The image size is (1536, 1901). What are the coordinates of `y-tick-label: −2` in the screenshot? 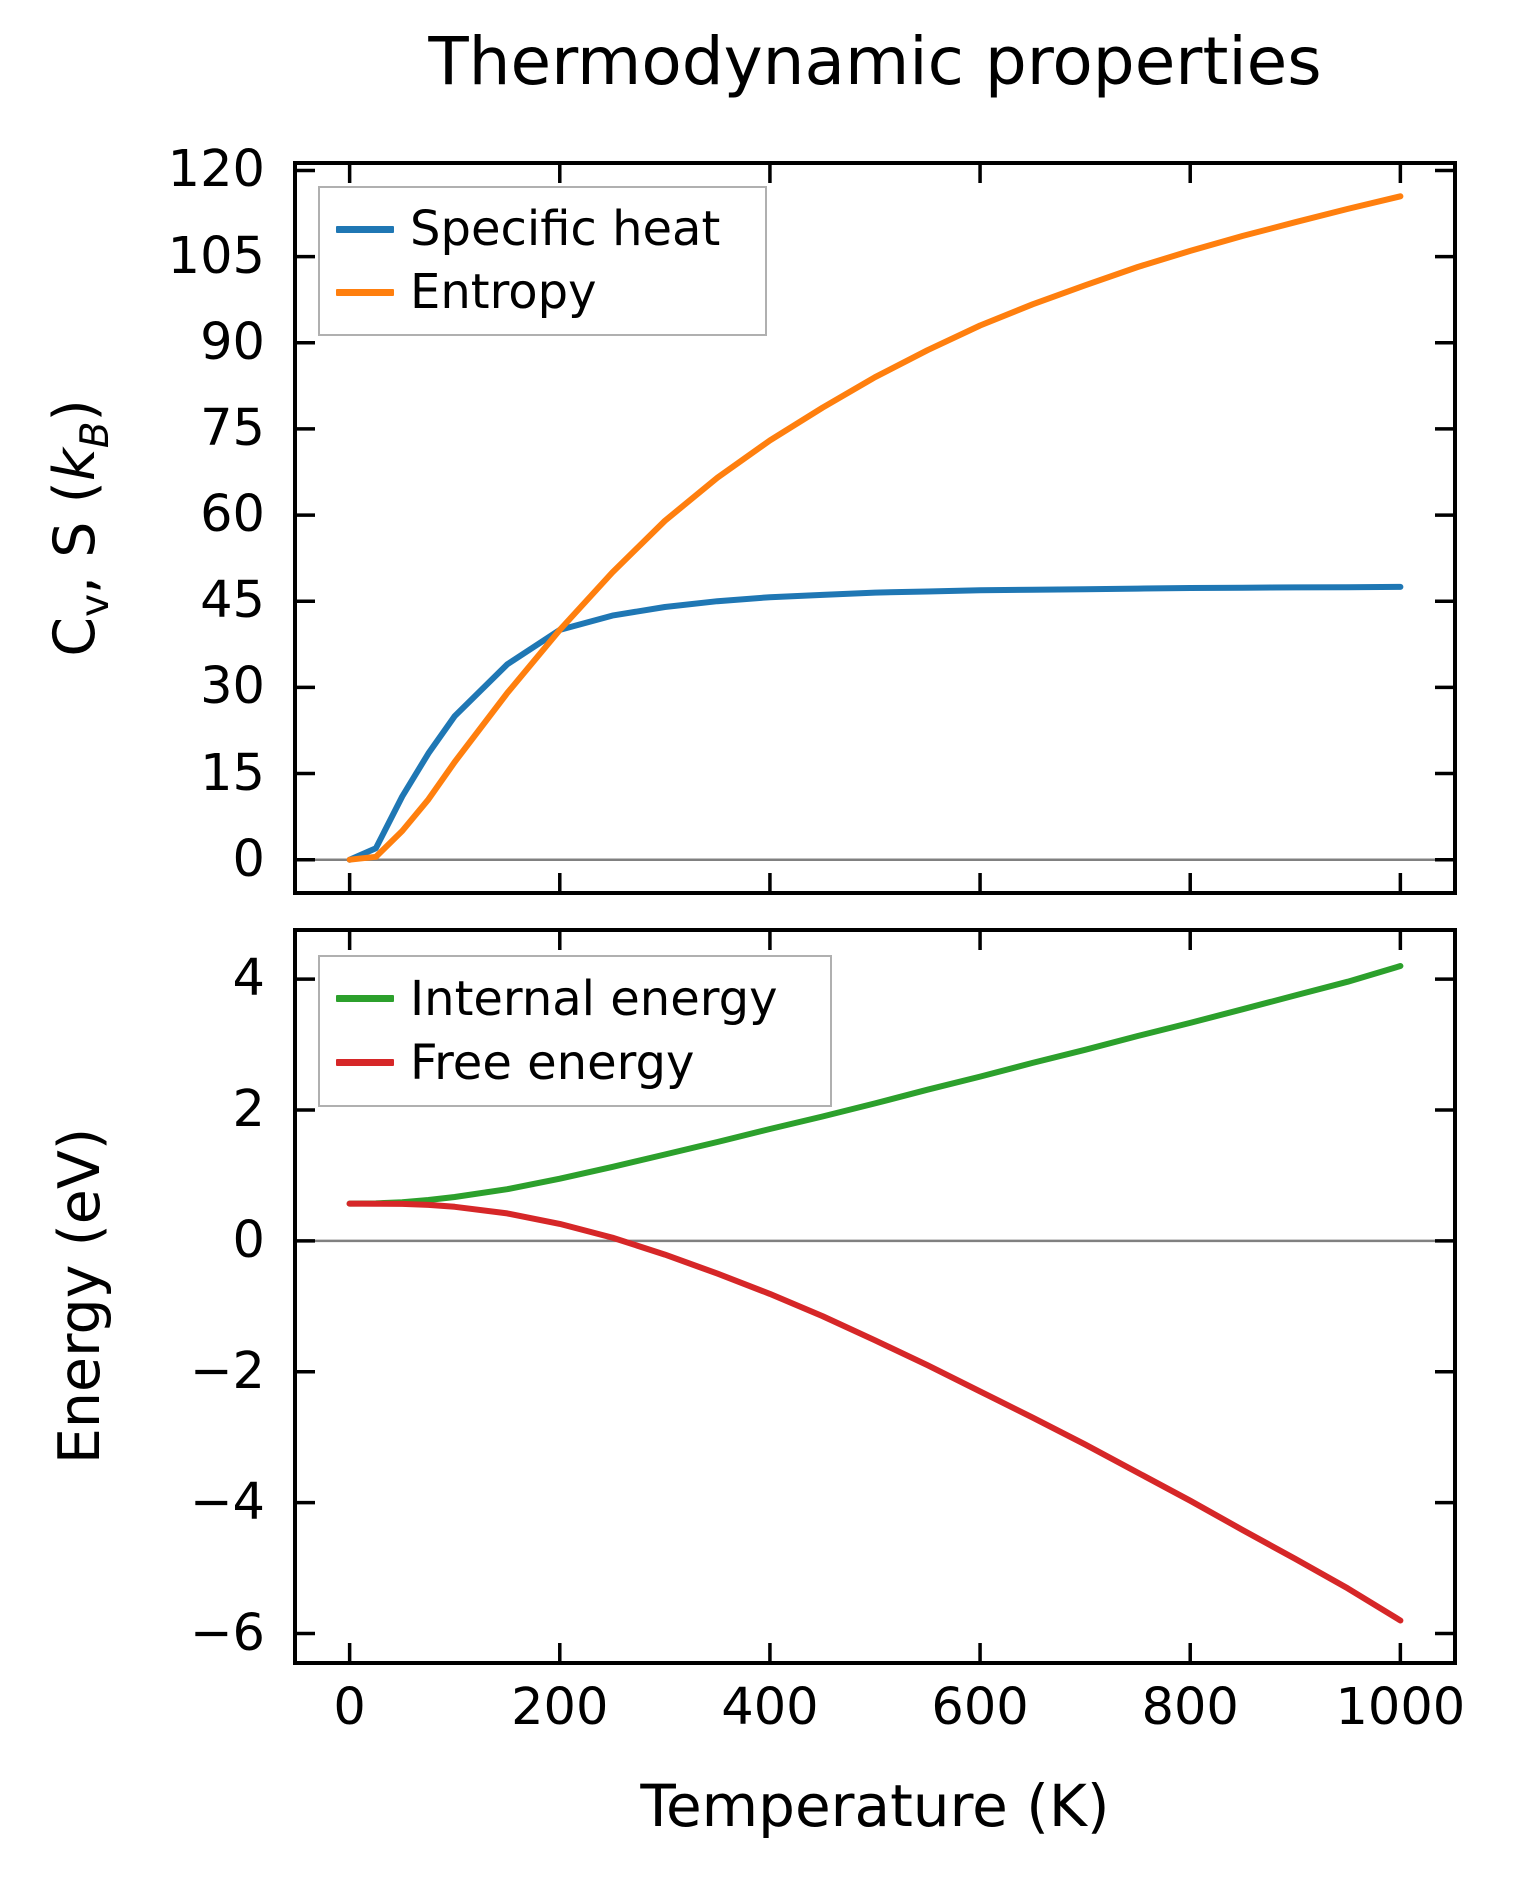 It's located at (227, 1371).